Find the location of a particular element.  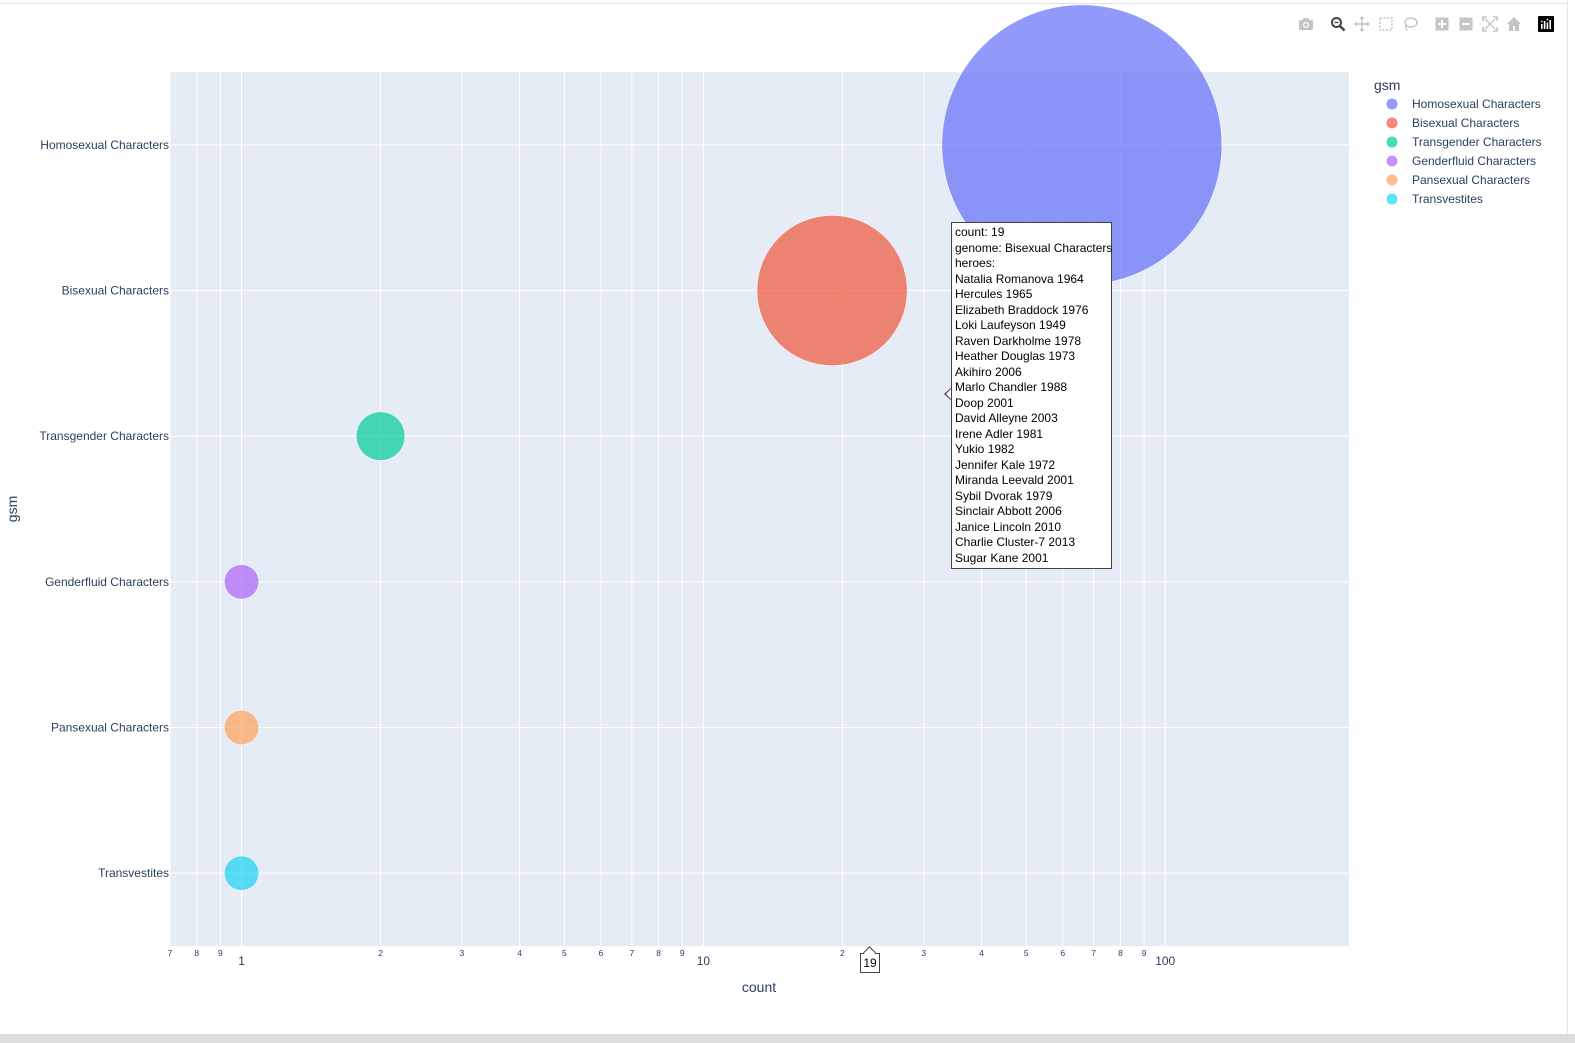

y-tick-label: Bisexual Characters is located at coordinates (115, 291).